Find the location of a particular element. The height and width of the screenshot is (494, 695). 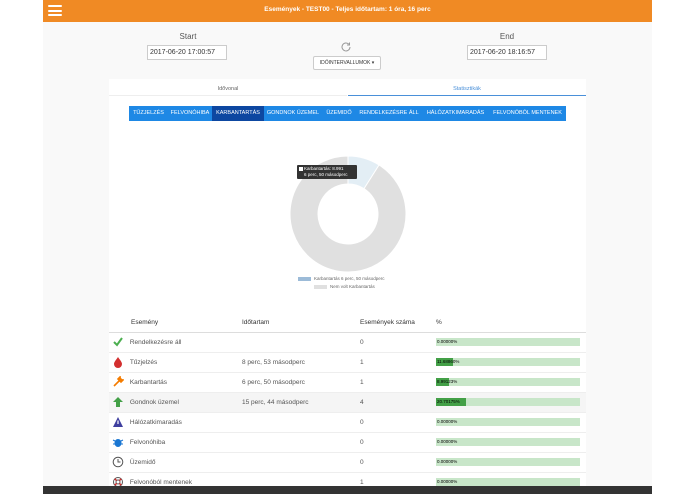

chip-tűzjelzés: TŰZJELZÉS is located at coordinates (148, 113).